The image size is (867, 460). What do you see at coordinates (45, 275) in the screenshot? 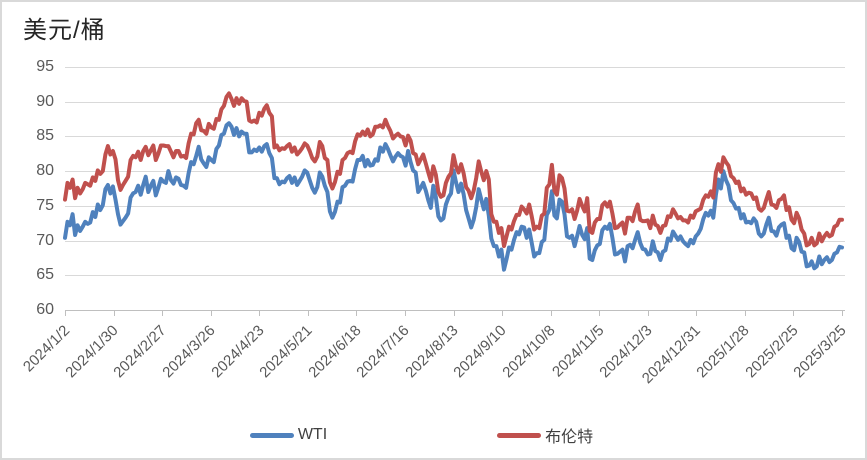
I see `y-tick-label: 65` at bounding box center [45, 275].